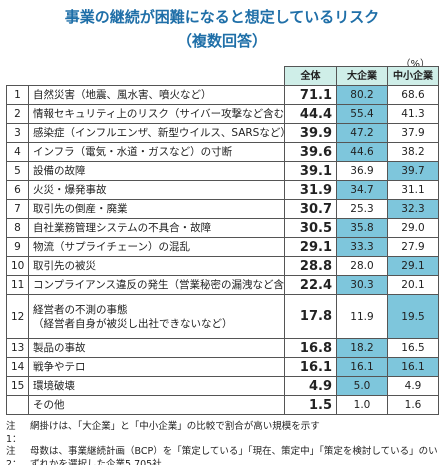 Image resolution: width=444 pixels, height=465 pixels. I want to click on sme-value: 20.1, so click(413, 285).